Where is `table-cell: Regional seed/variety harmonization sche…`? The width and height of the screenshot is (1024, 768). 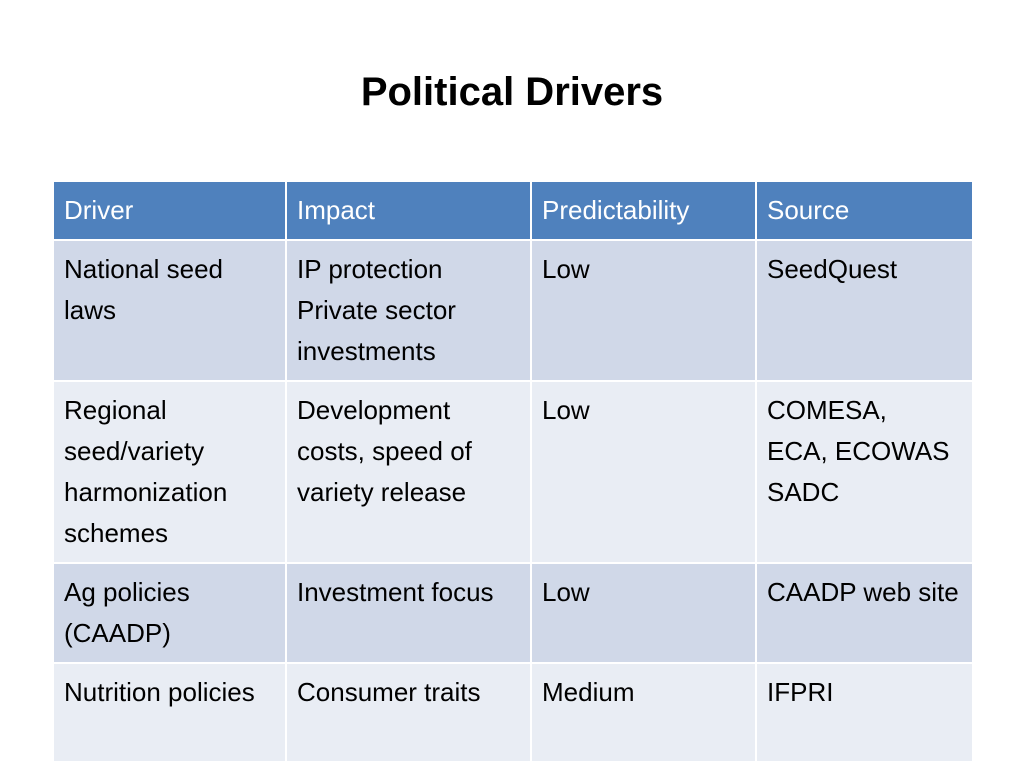
table-cell: Regional seed/variety harmonization sche… is located at coordinates (169, 472).